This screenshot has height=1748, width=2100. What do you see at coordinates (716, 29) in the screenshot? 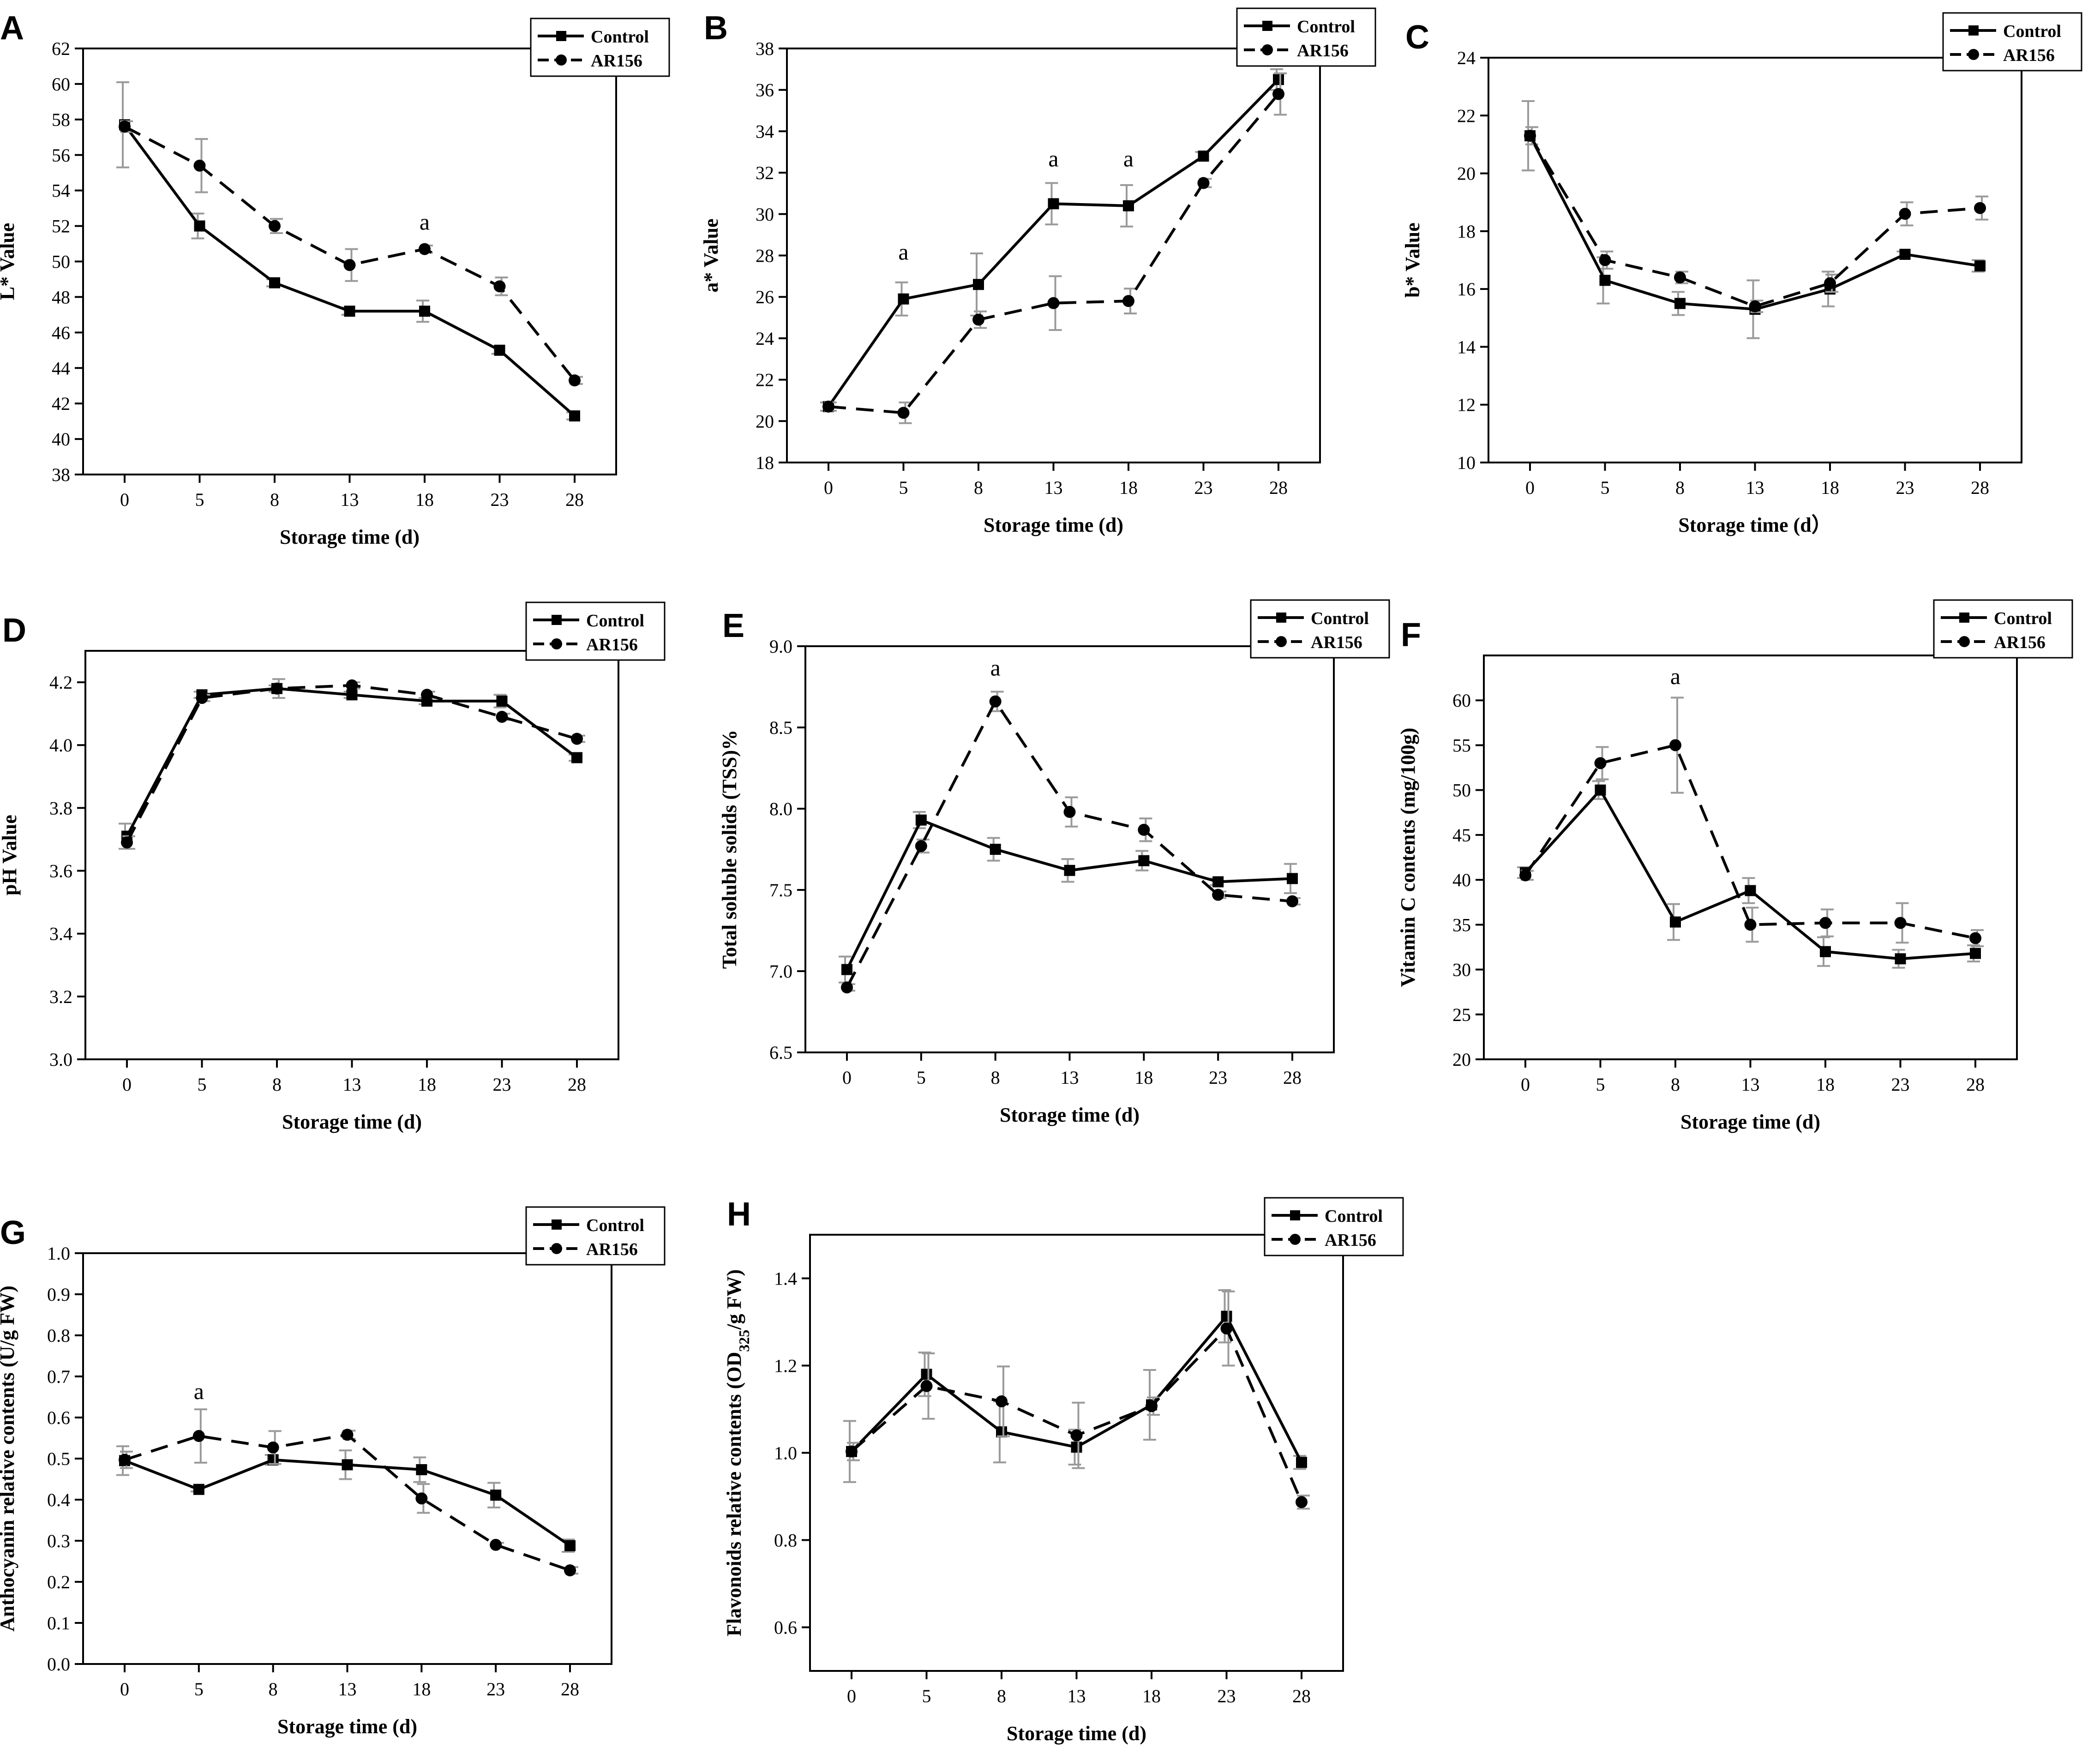
I see `panel-letter: B` at bounding box center [716, 29].